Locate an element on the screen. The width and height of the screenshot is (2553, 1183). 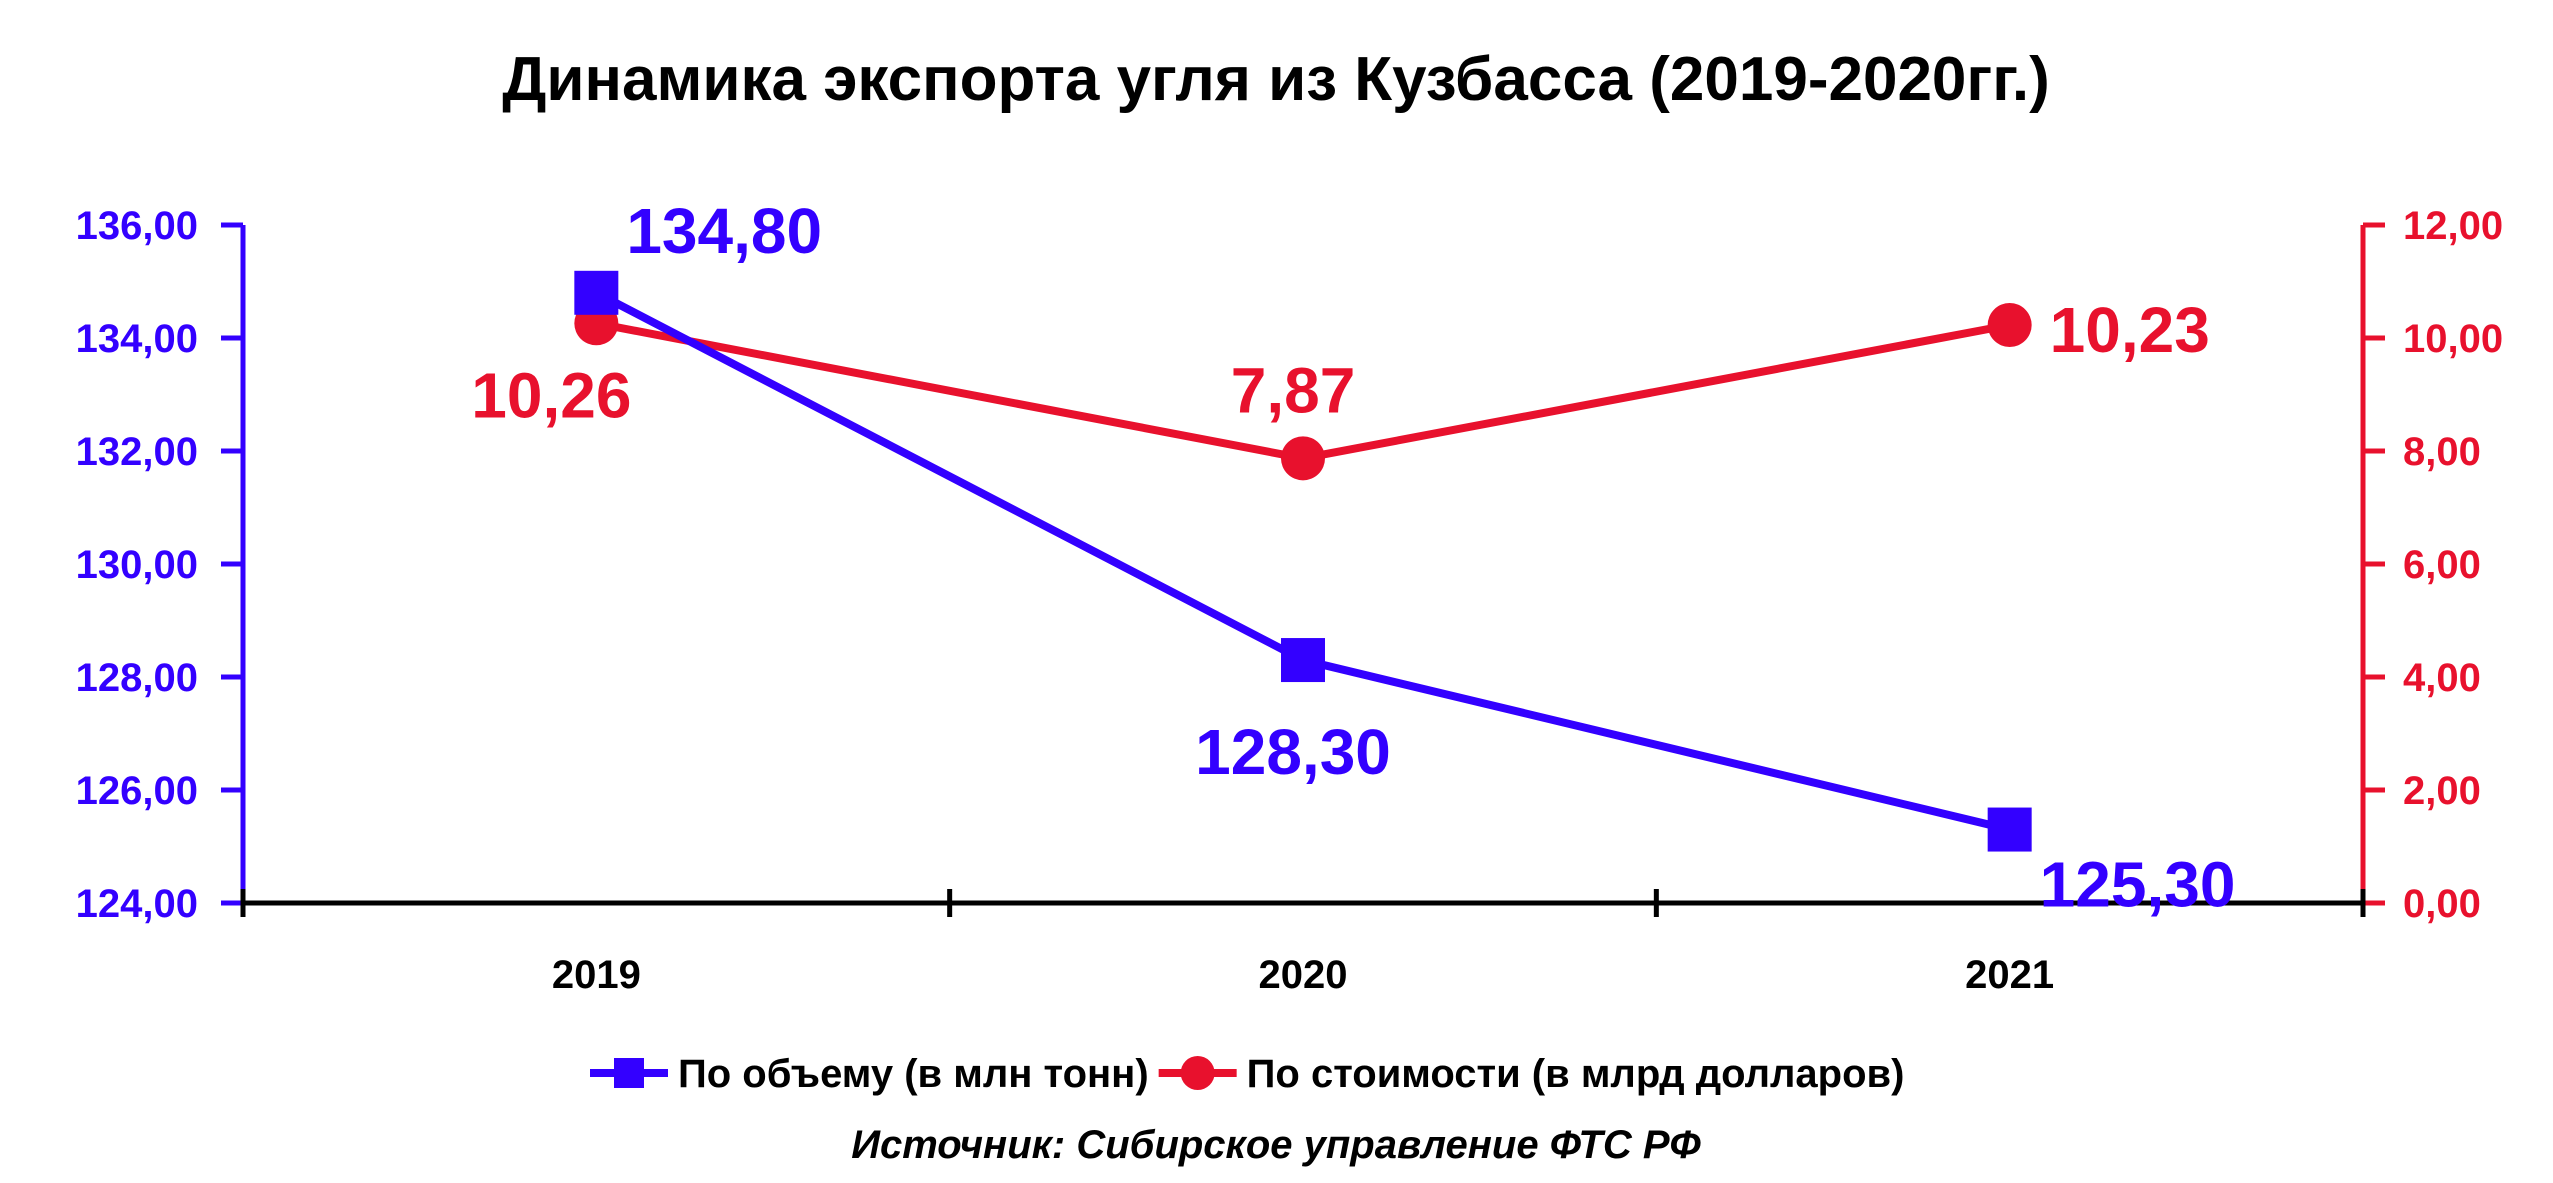
right-axis-tick-label: 8,00 is located at coordinates (2442, 452).